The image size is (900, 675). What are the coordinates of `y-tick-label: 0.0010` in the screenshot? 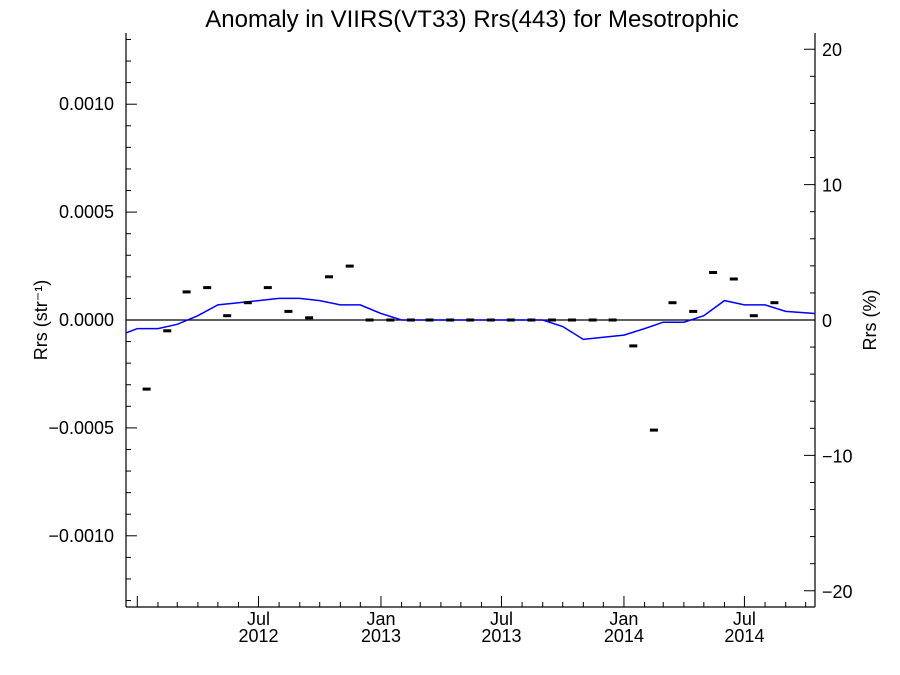 It's located at (86, 104).